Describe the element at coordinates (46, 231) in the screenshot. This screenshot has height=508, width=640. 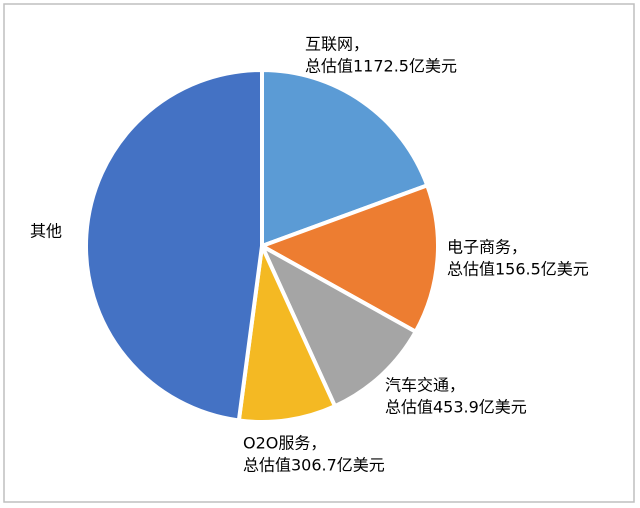
I see `slice-label: 其他` at that location.